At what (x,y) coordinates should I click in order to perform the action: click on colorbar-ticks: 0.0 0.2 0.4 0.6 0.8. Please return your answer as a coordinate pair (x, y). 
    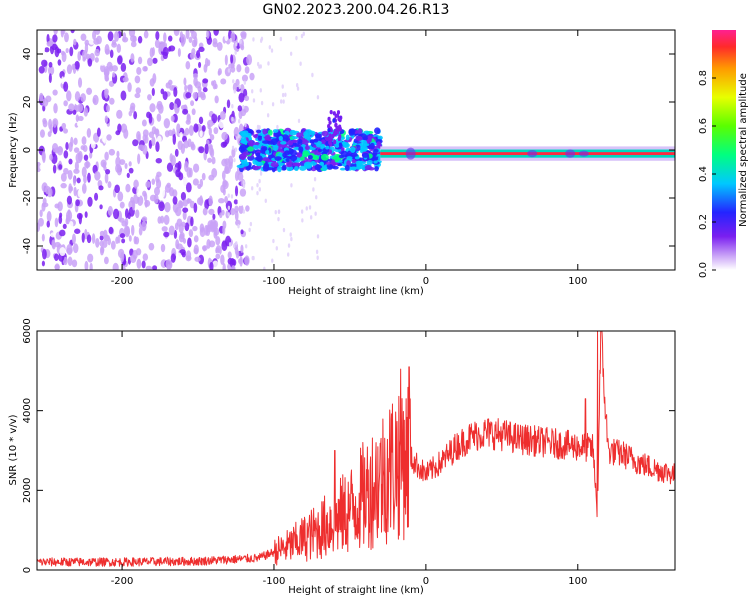
    Looking at the image, I should click on (707, 174).